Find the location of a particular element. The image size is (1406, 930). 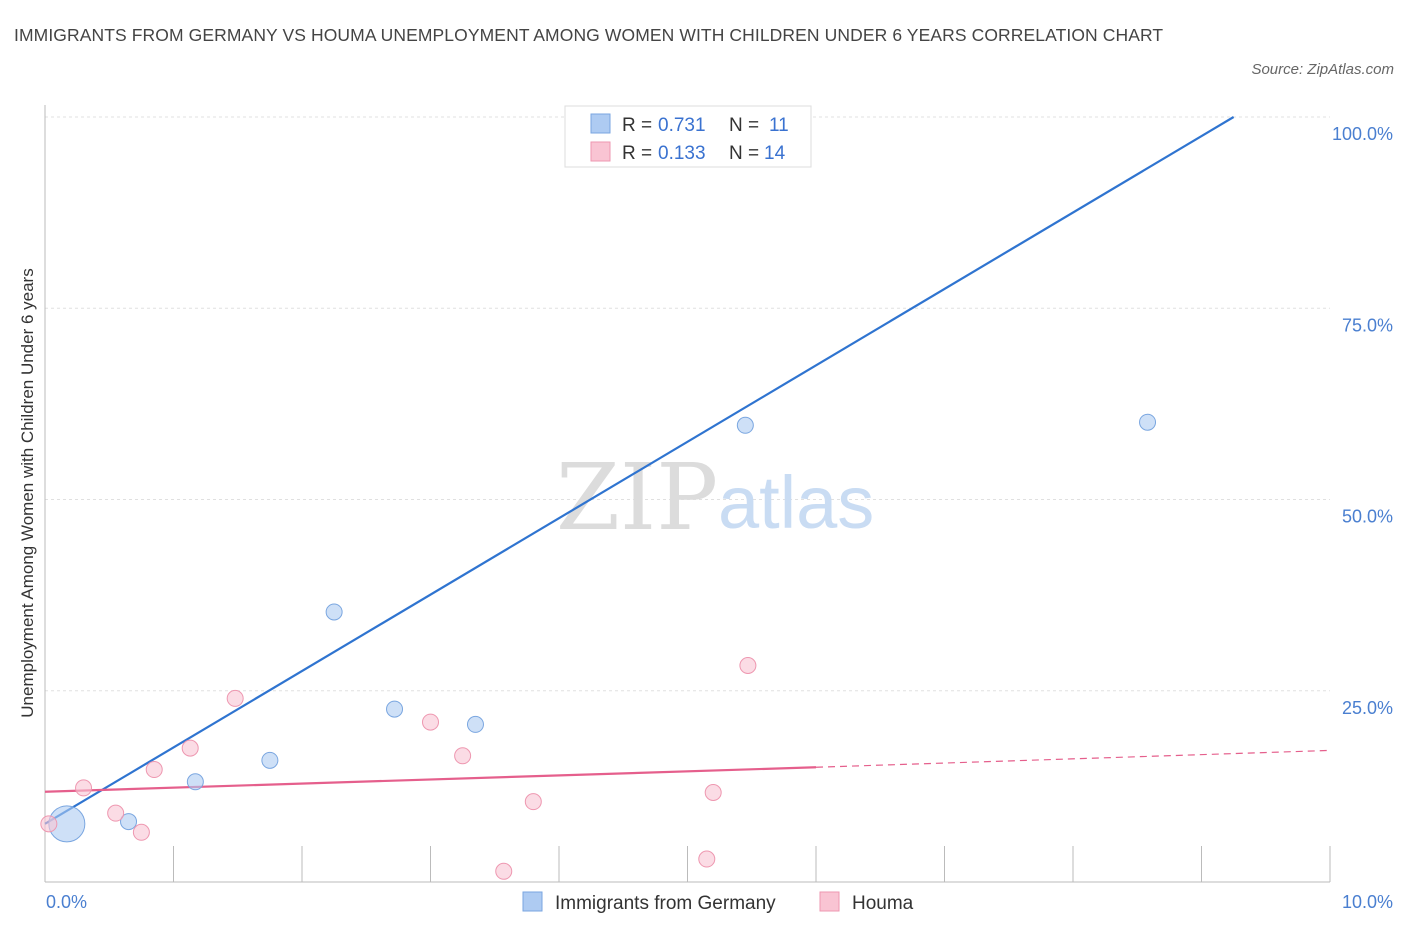

source-label: Source: ZipAtlas.com is located at coordinates (1322, 69).